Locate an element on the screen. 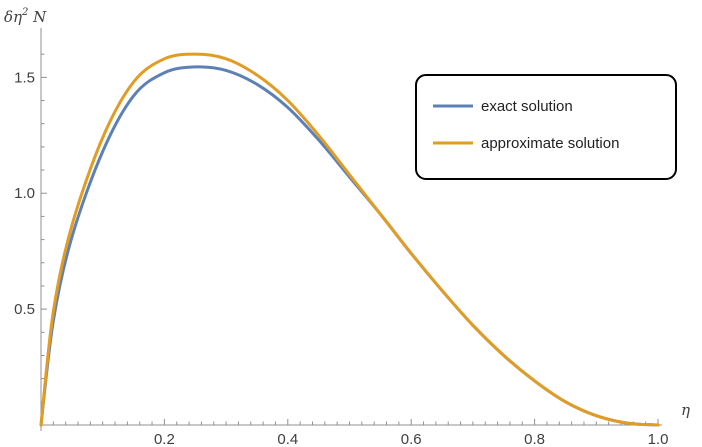 Image resolution: width=702 pixels, height=447 pixels. y-tick-label: 1.5 is located at coordinates (24, 77).